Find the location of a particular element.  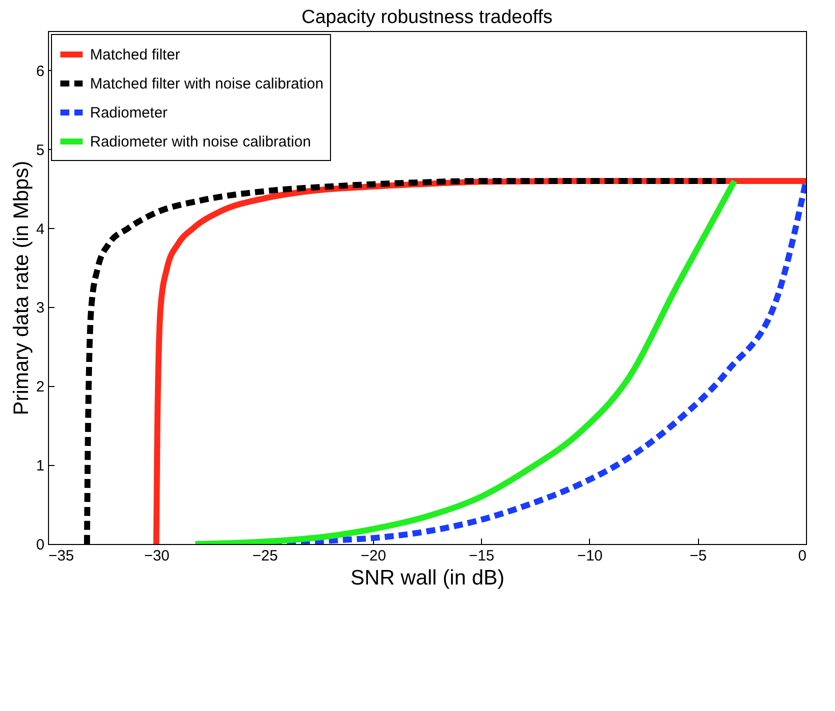

y-tick-label: 5 is located at coordinates (40, 150).